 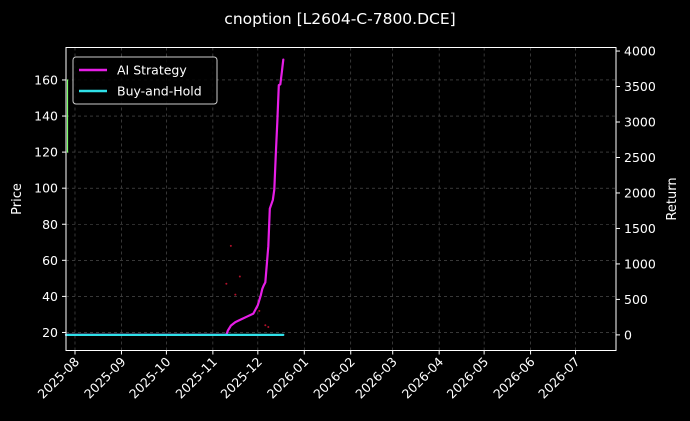 What do you see at coordinates (640, 228) in the screenshot?
I see `y-right-tick-label: 1500` at bounding box center [640, 228].